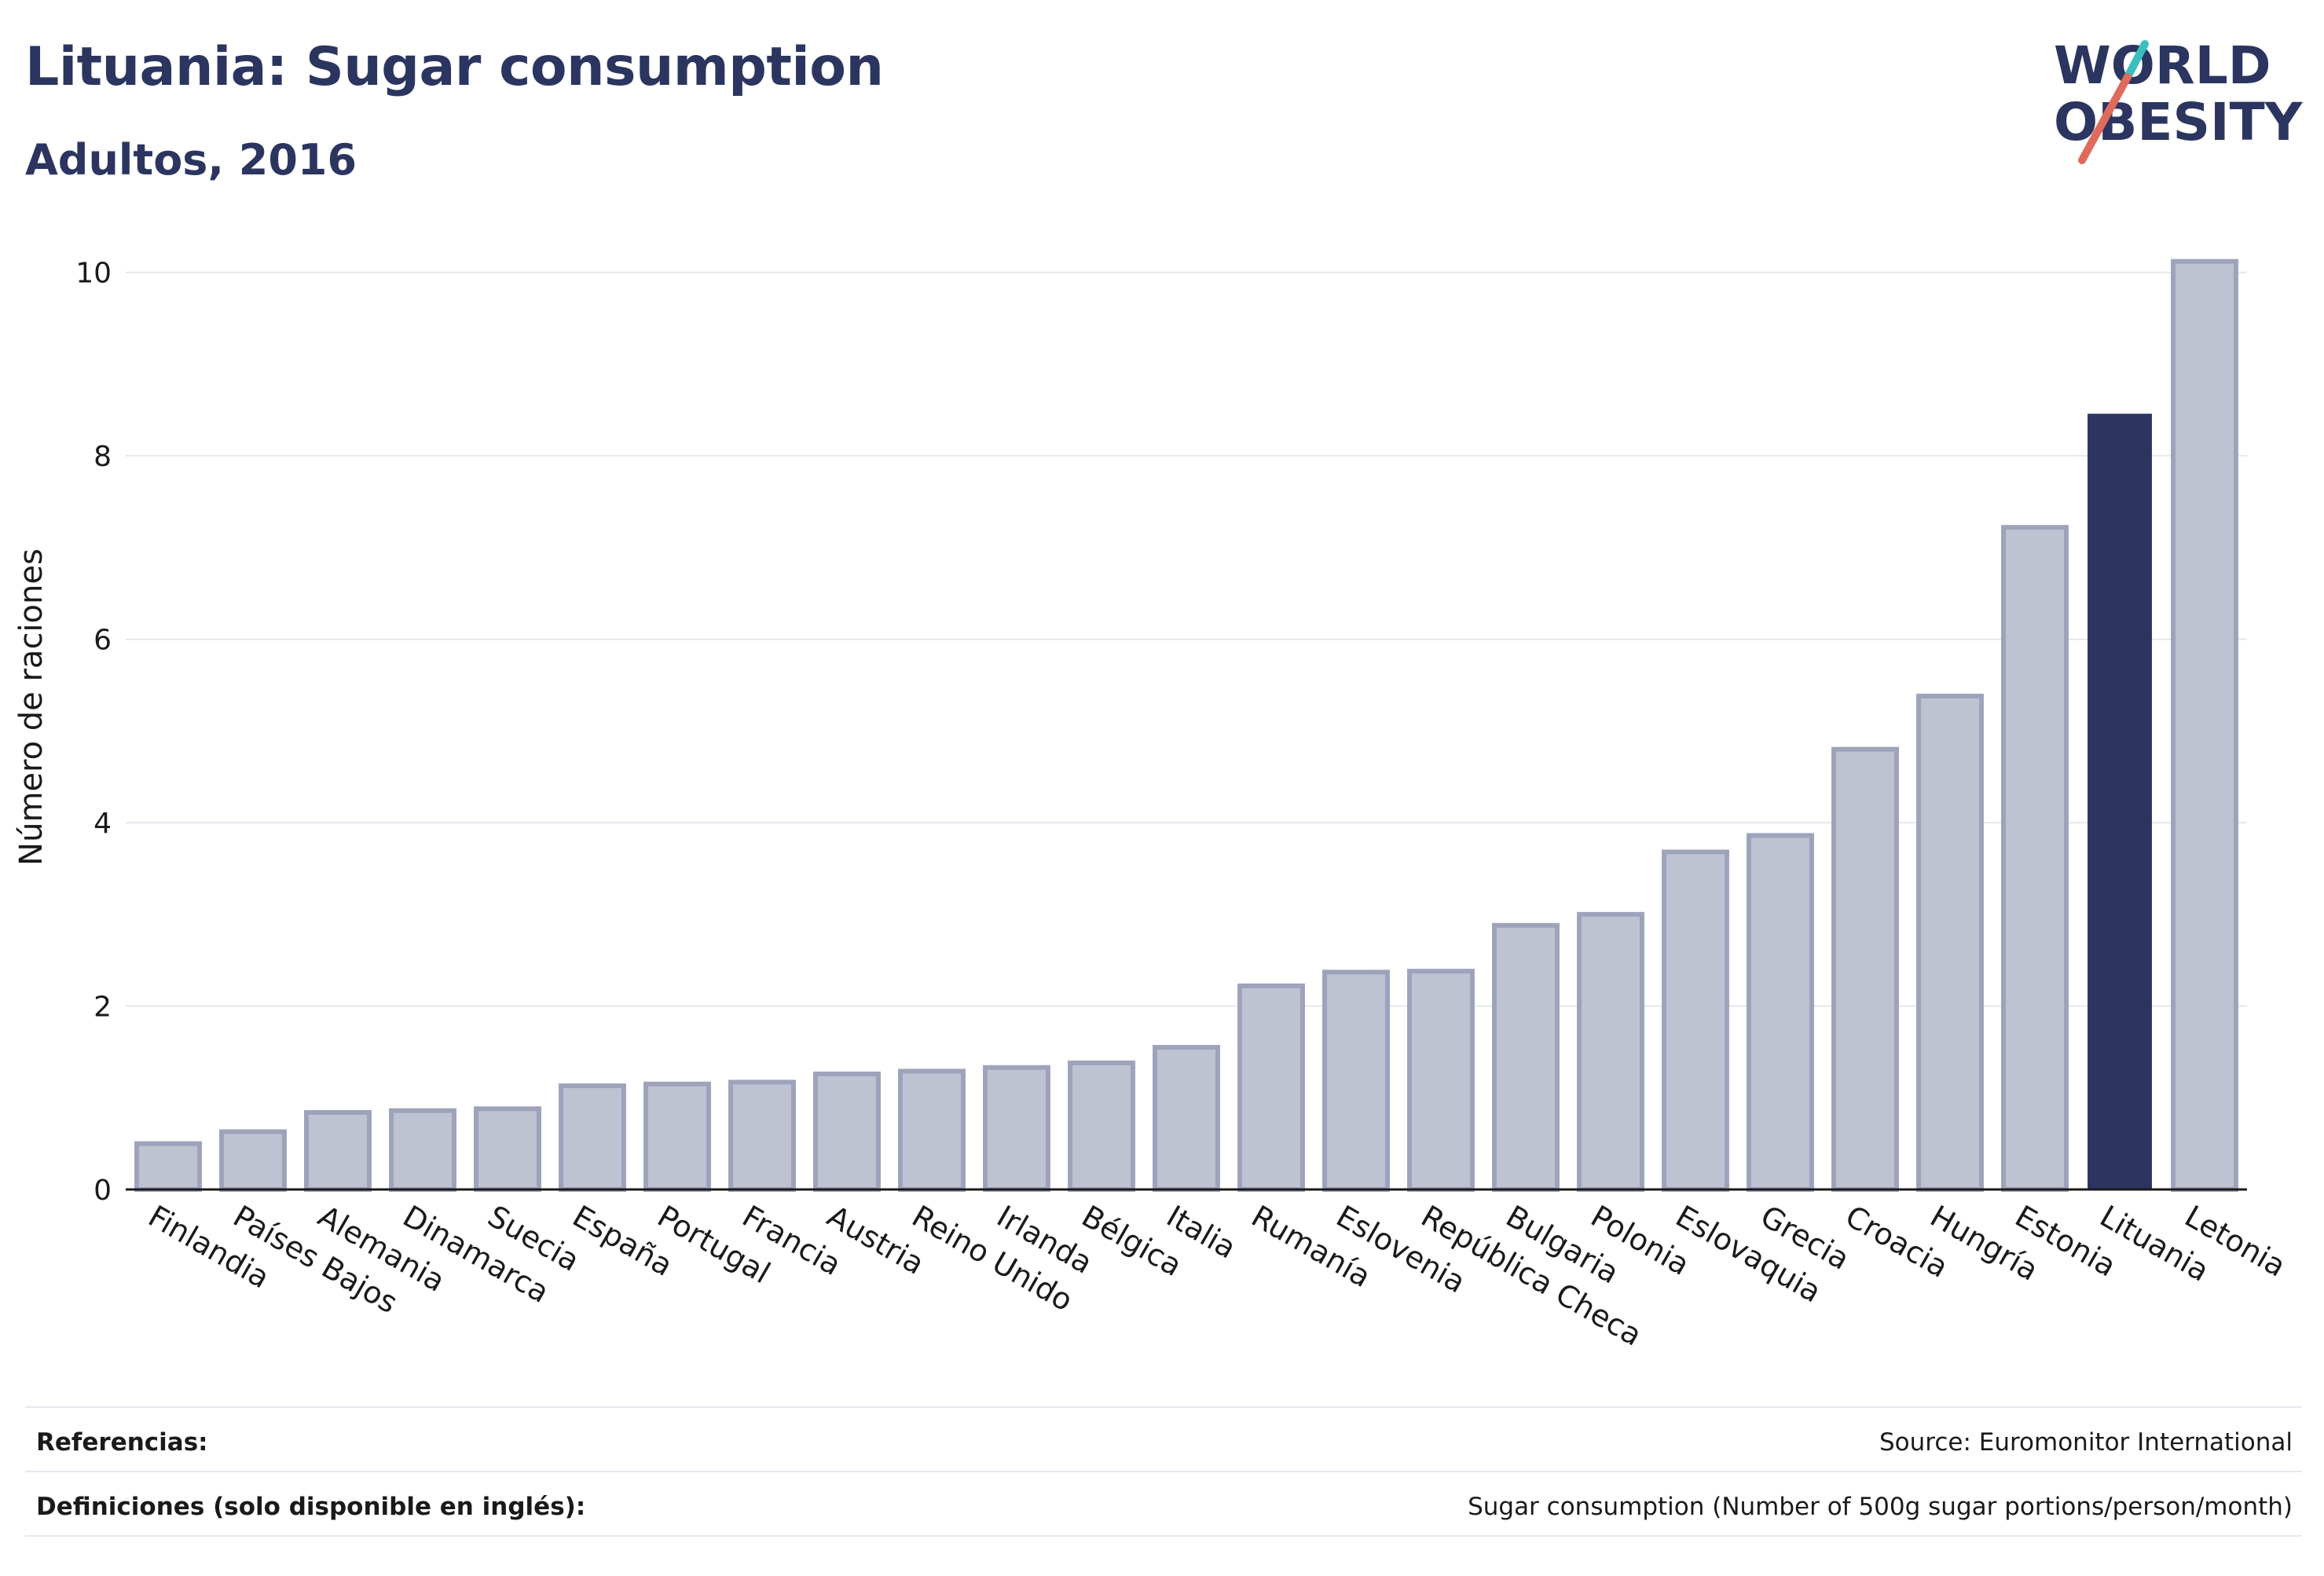 The width and height of the screenshot is (2324, 1576). What do you see at coordinates (1163, 1471) in the screenshot?
I see `footer-divider-middle` at bounding box center [1163, 1471].